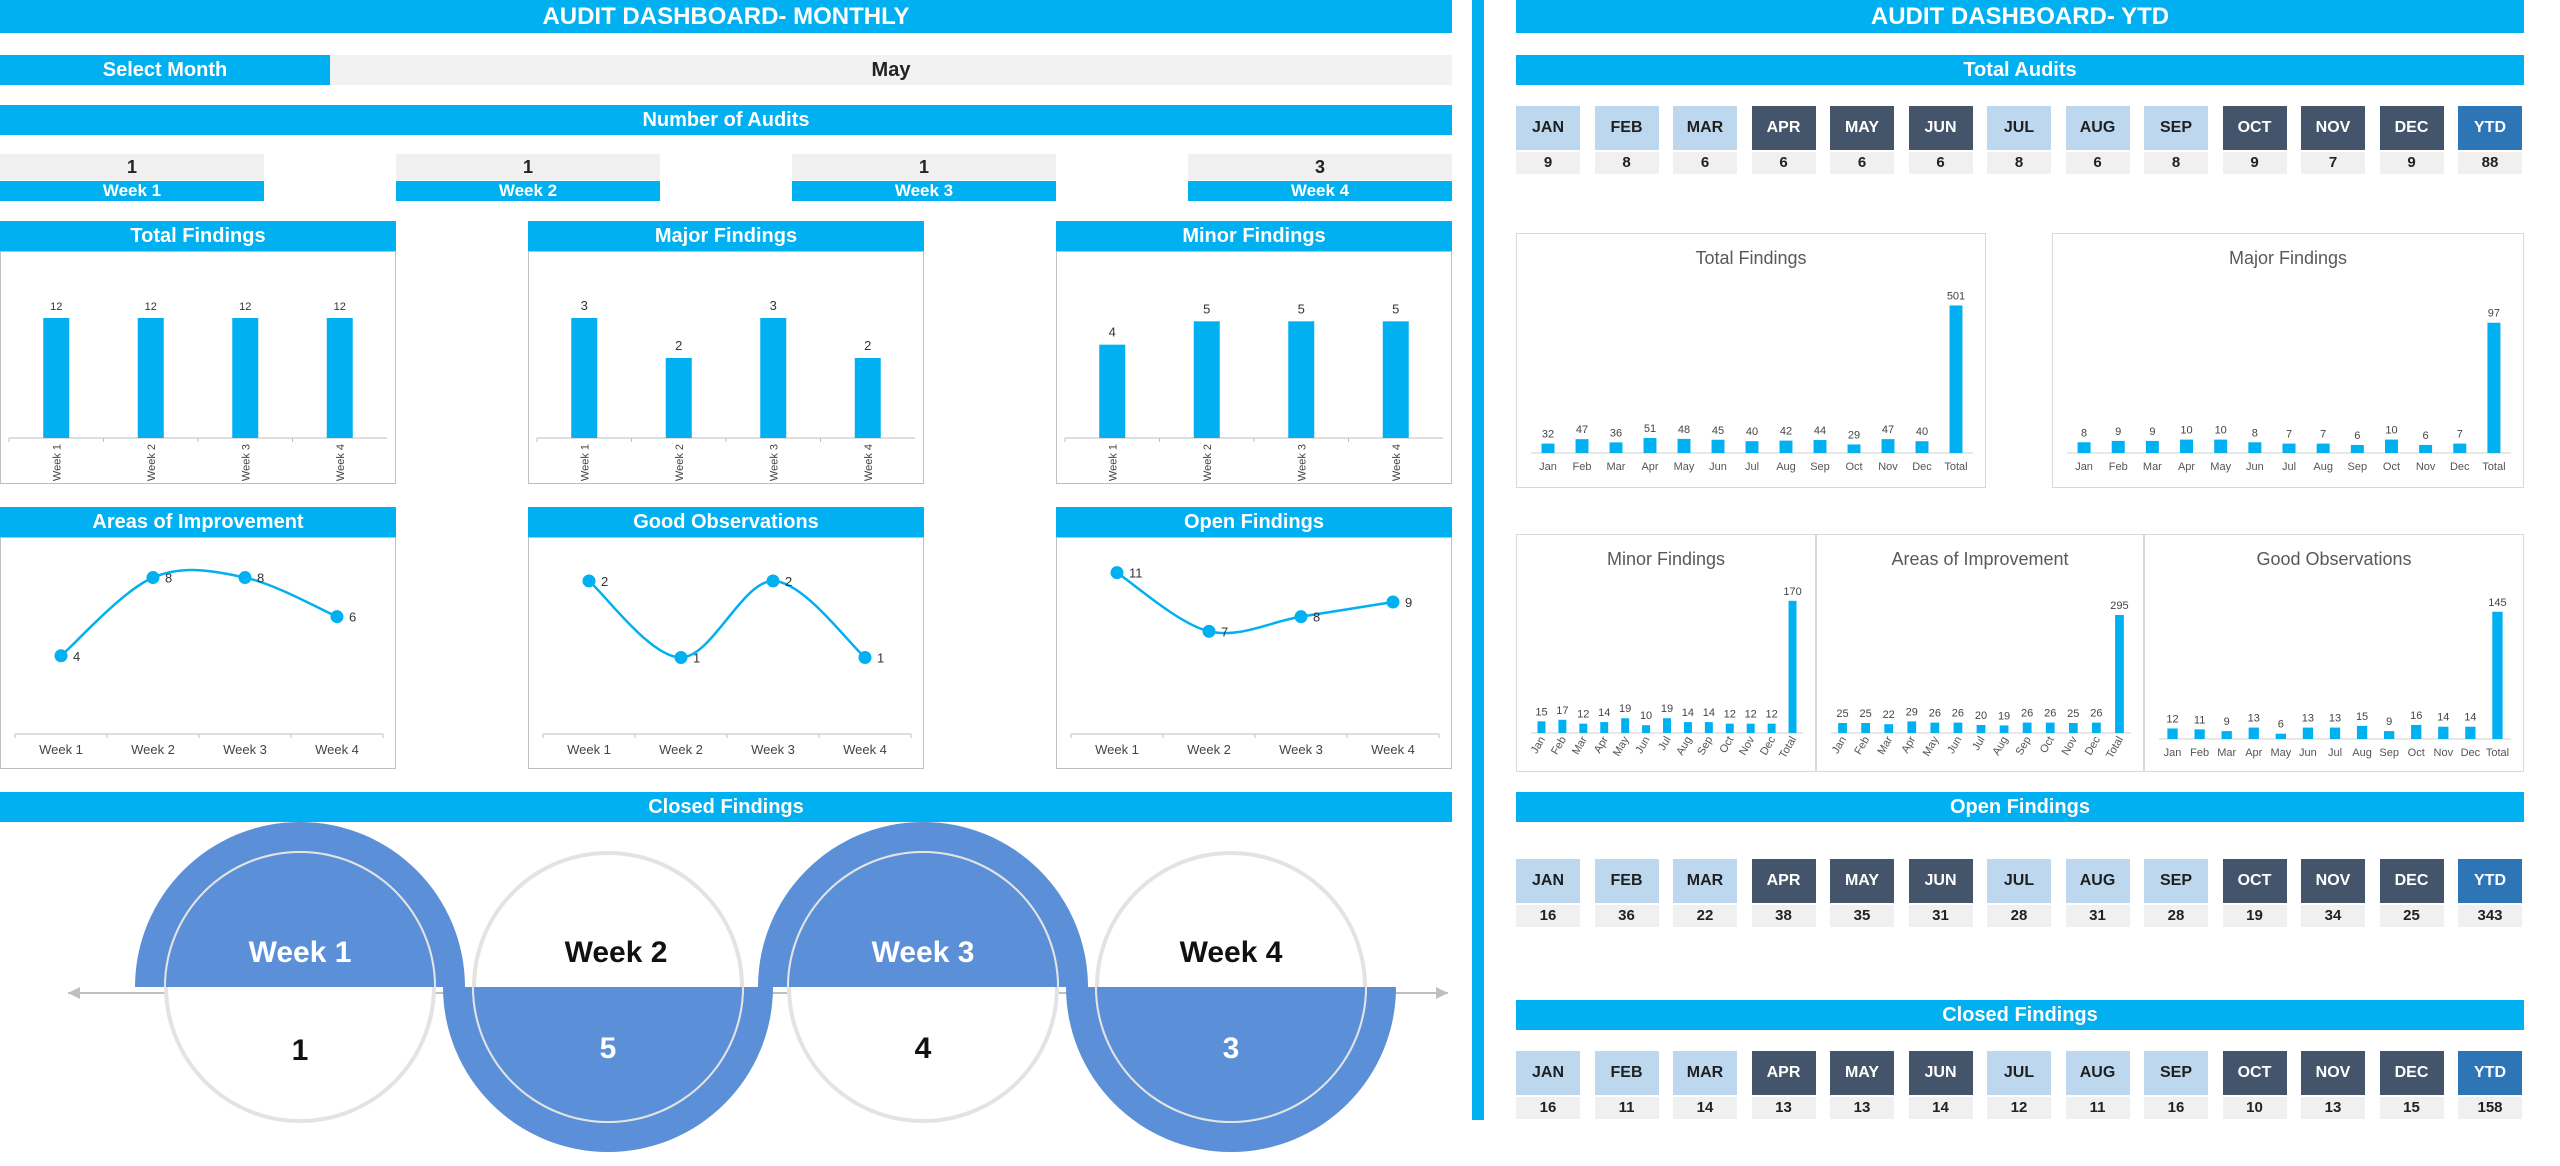 This screenshot has width=2560, height=1166. I want to click on tick-label: May, so click(2280, 753).